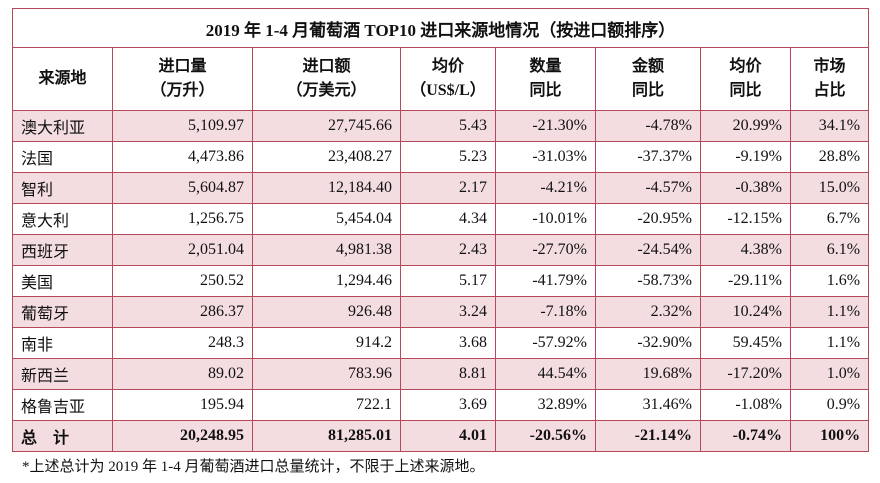  Describe the element at coordinates (545, 188) in the screenshot. I see `cell: -4.21%` at that location.